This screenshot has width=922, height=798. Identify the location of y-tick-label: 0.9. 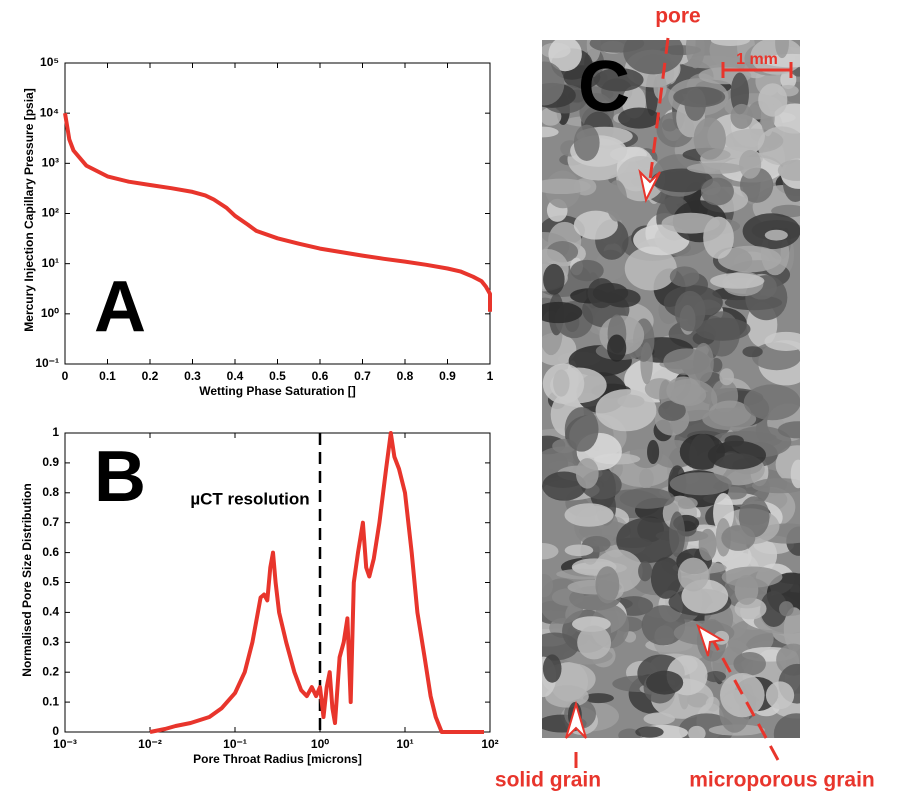
(50, 462).